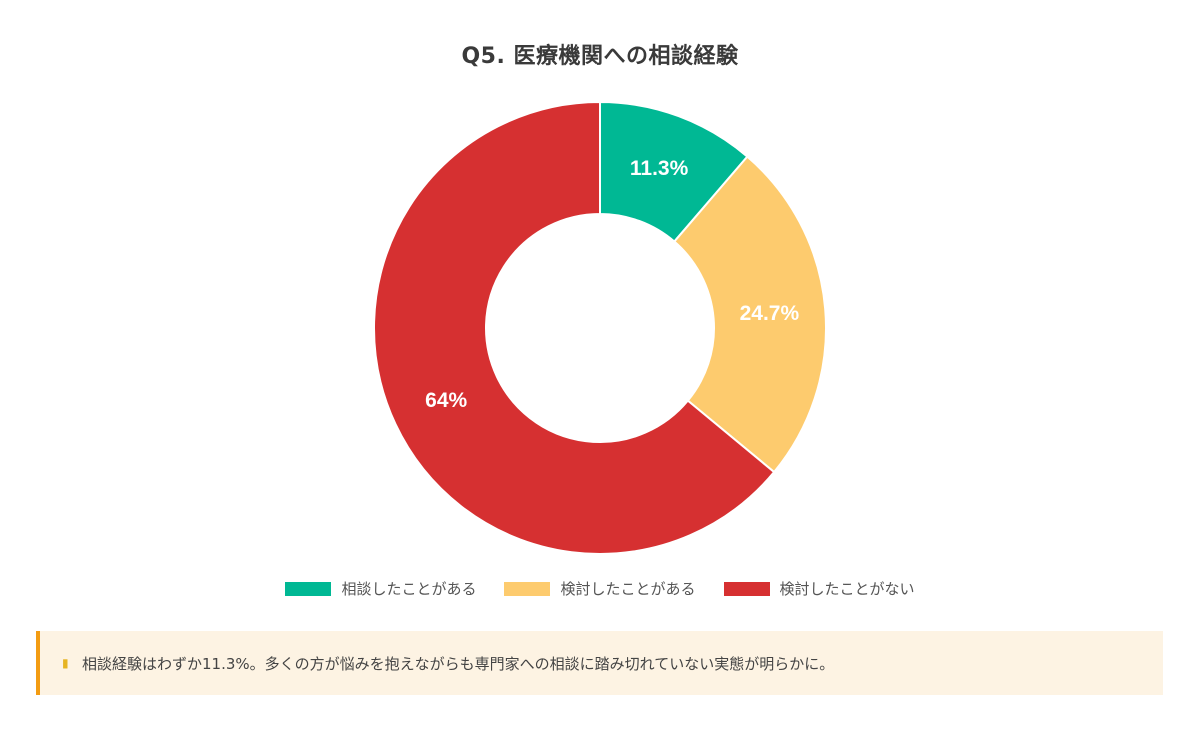 This screenshot has width=1200, height=732. I want to click on legend-item-considered: 検討したことがある, so click(600, 588).